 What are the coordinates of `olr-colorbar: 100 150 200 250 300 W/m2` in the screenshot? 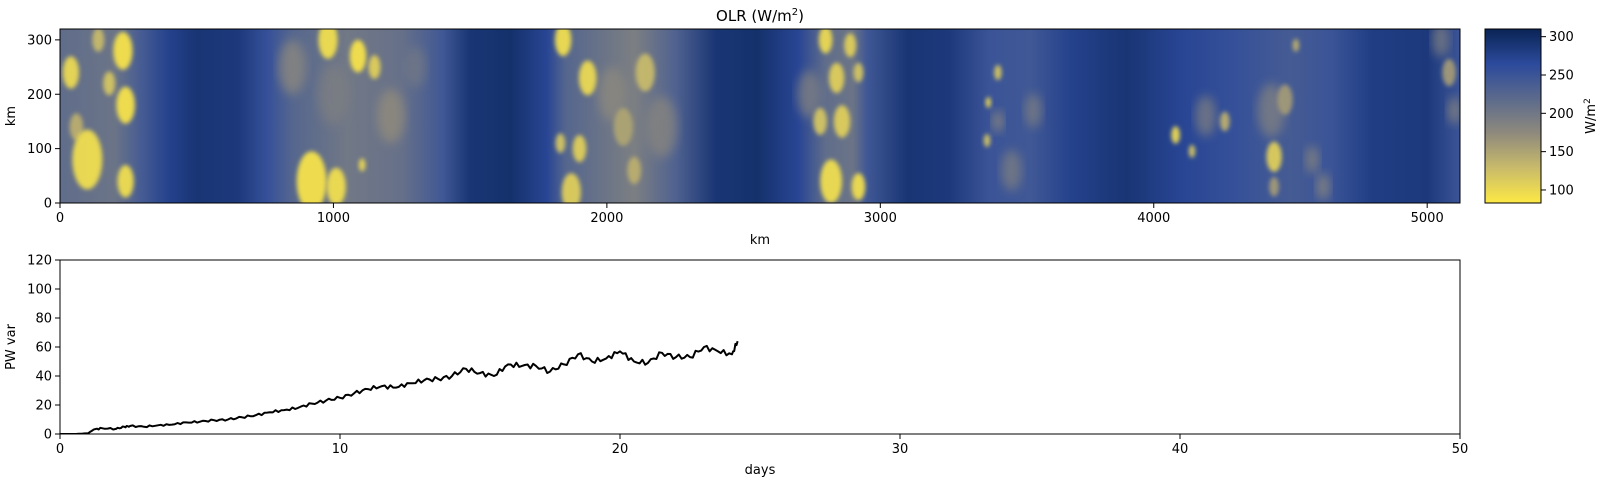 It's located at (1541, 116).